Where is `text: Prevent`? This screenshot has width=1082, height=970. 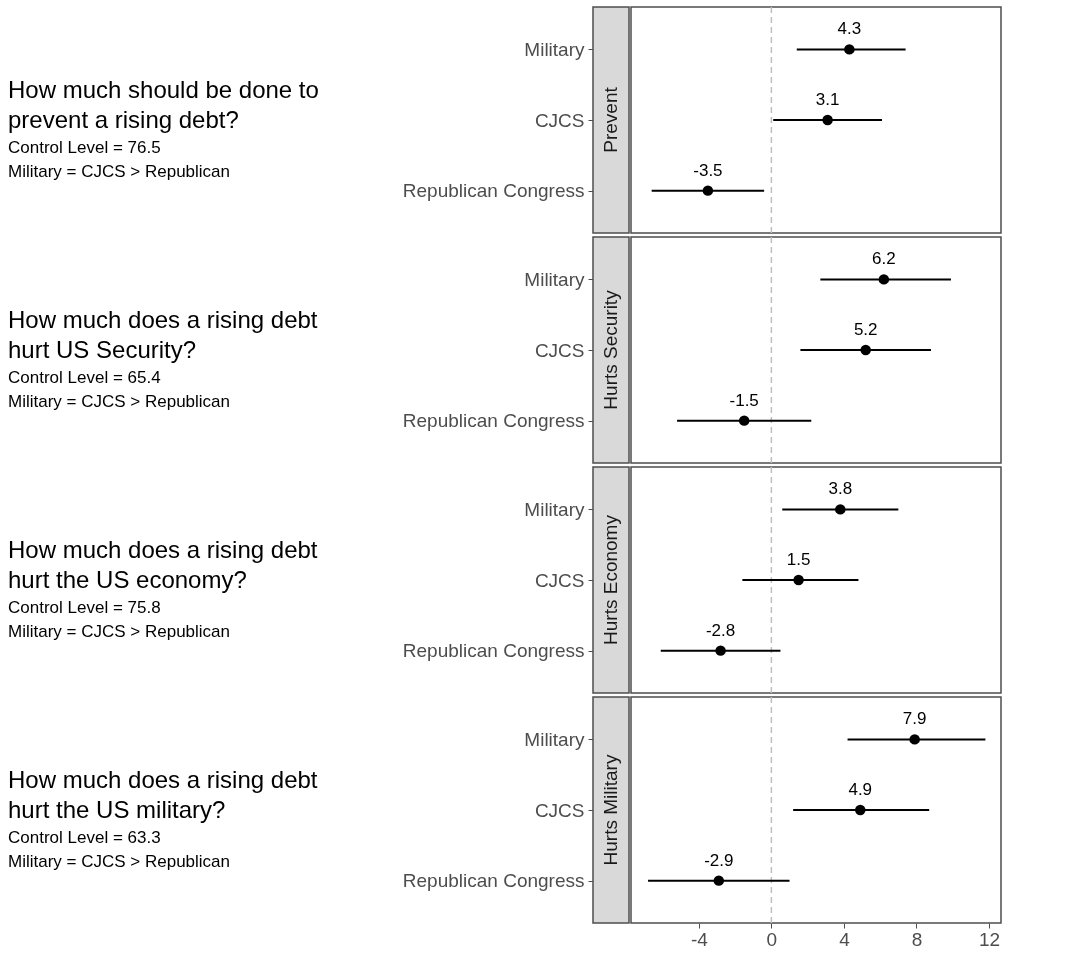 text: Prevent is located at coordinates (610, 119).